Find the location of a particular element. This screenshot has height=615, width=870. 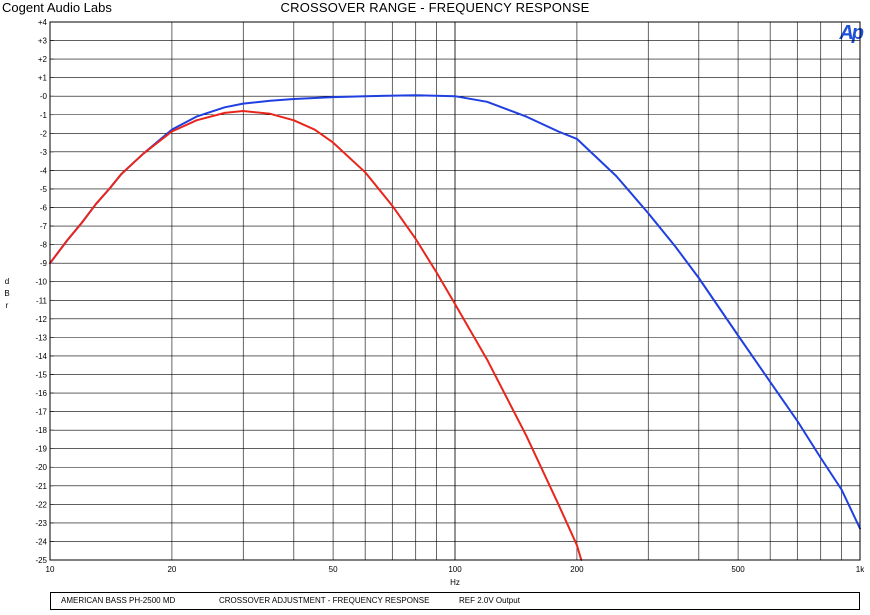

y-tick-label: -10 is located at coordinates (41, 282).